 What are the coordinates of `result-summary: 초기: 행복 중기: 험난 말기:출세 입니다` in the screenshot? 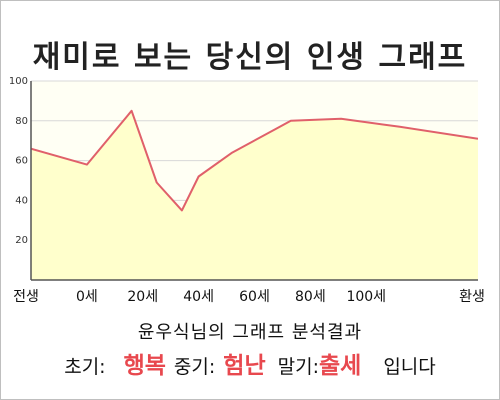 It's located at (250, 363).